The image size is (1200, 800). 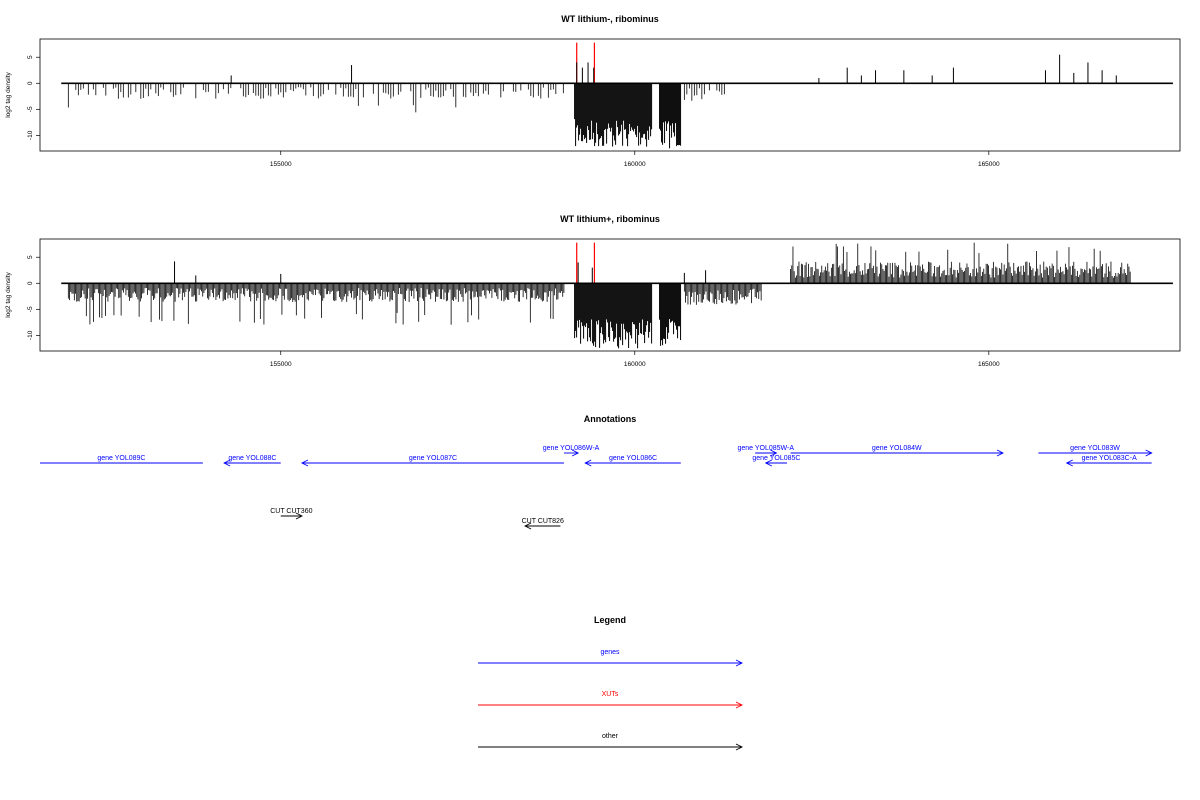 I want to click on gene-label: gene YOL083W, so click(x=1095, y=448).